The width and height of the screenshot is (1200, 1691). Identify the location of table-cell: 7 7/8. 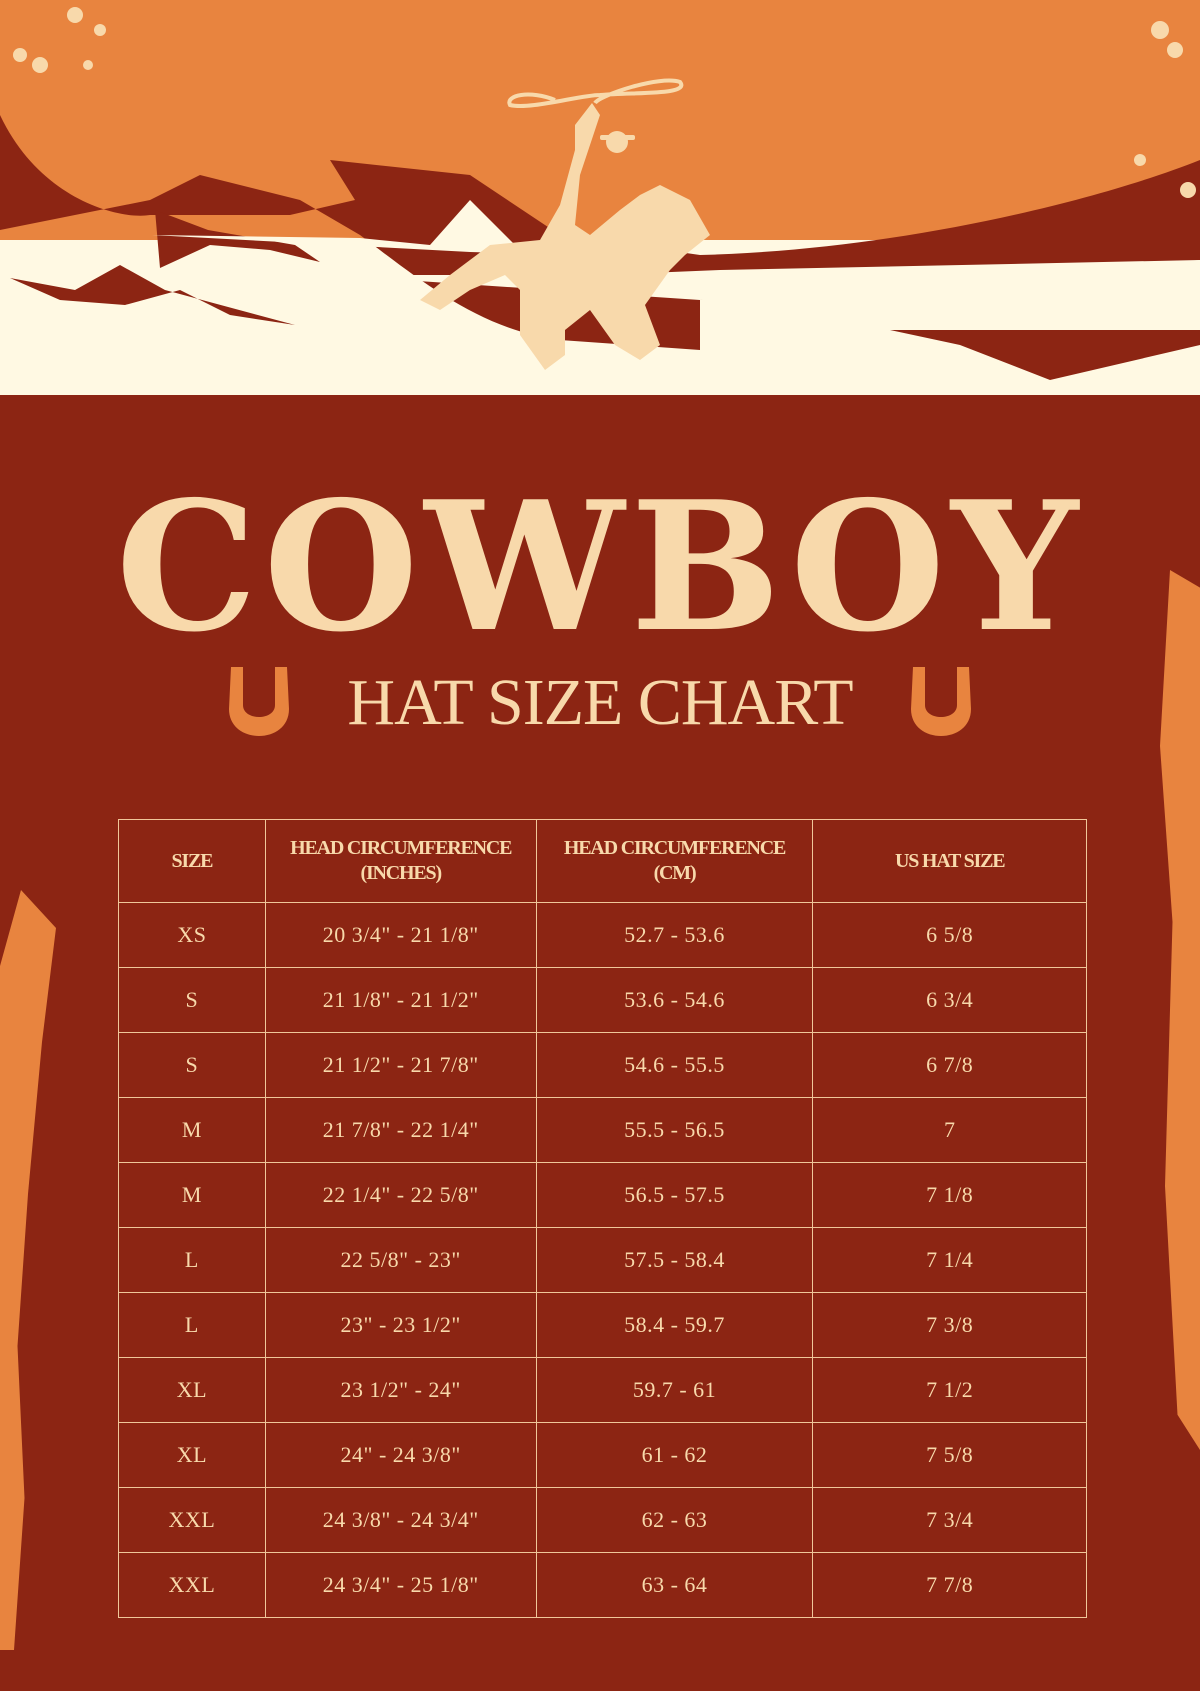
(949, 1585).